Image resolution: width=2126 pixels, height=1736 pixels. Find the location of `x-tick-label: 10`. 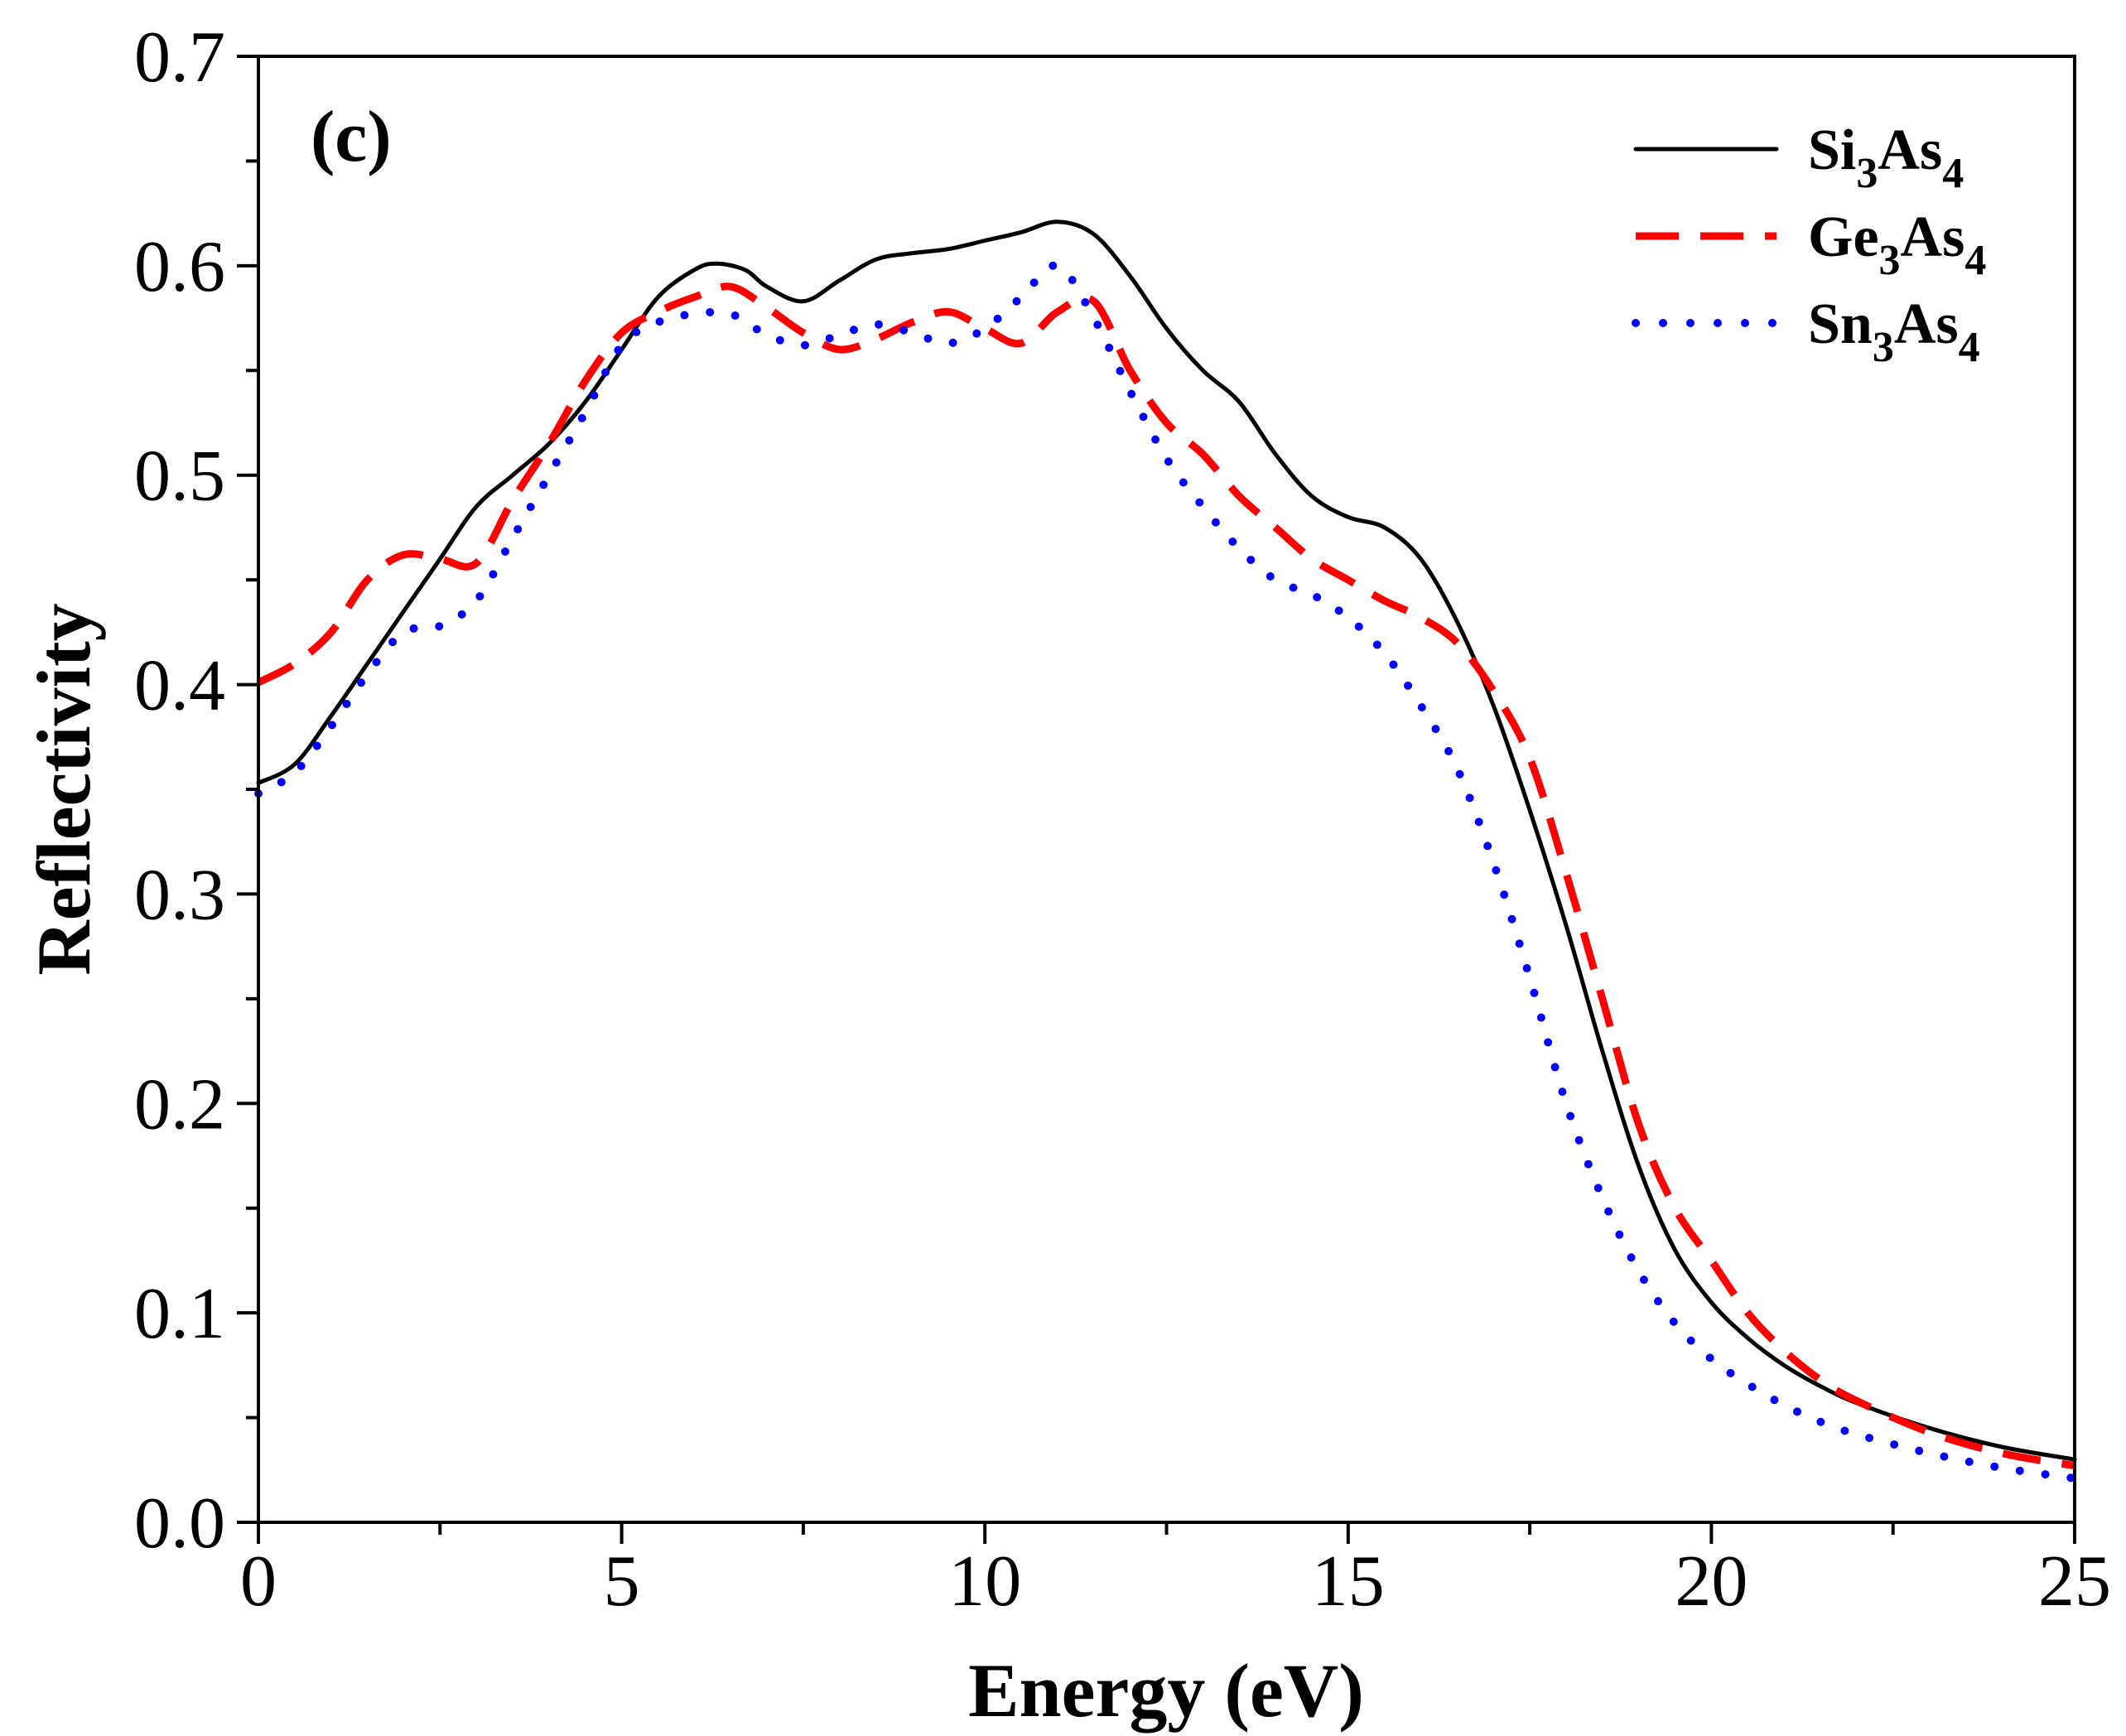

x-tick-label: 10 is located at coordinates (985, 1581).